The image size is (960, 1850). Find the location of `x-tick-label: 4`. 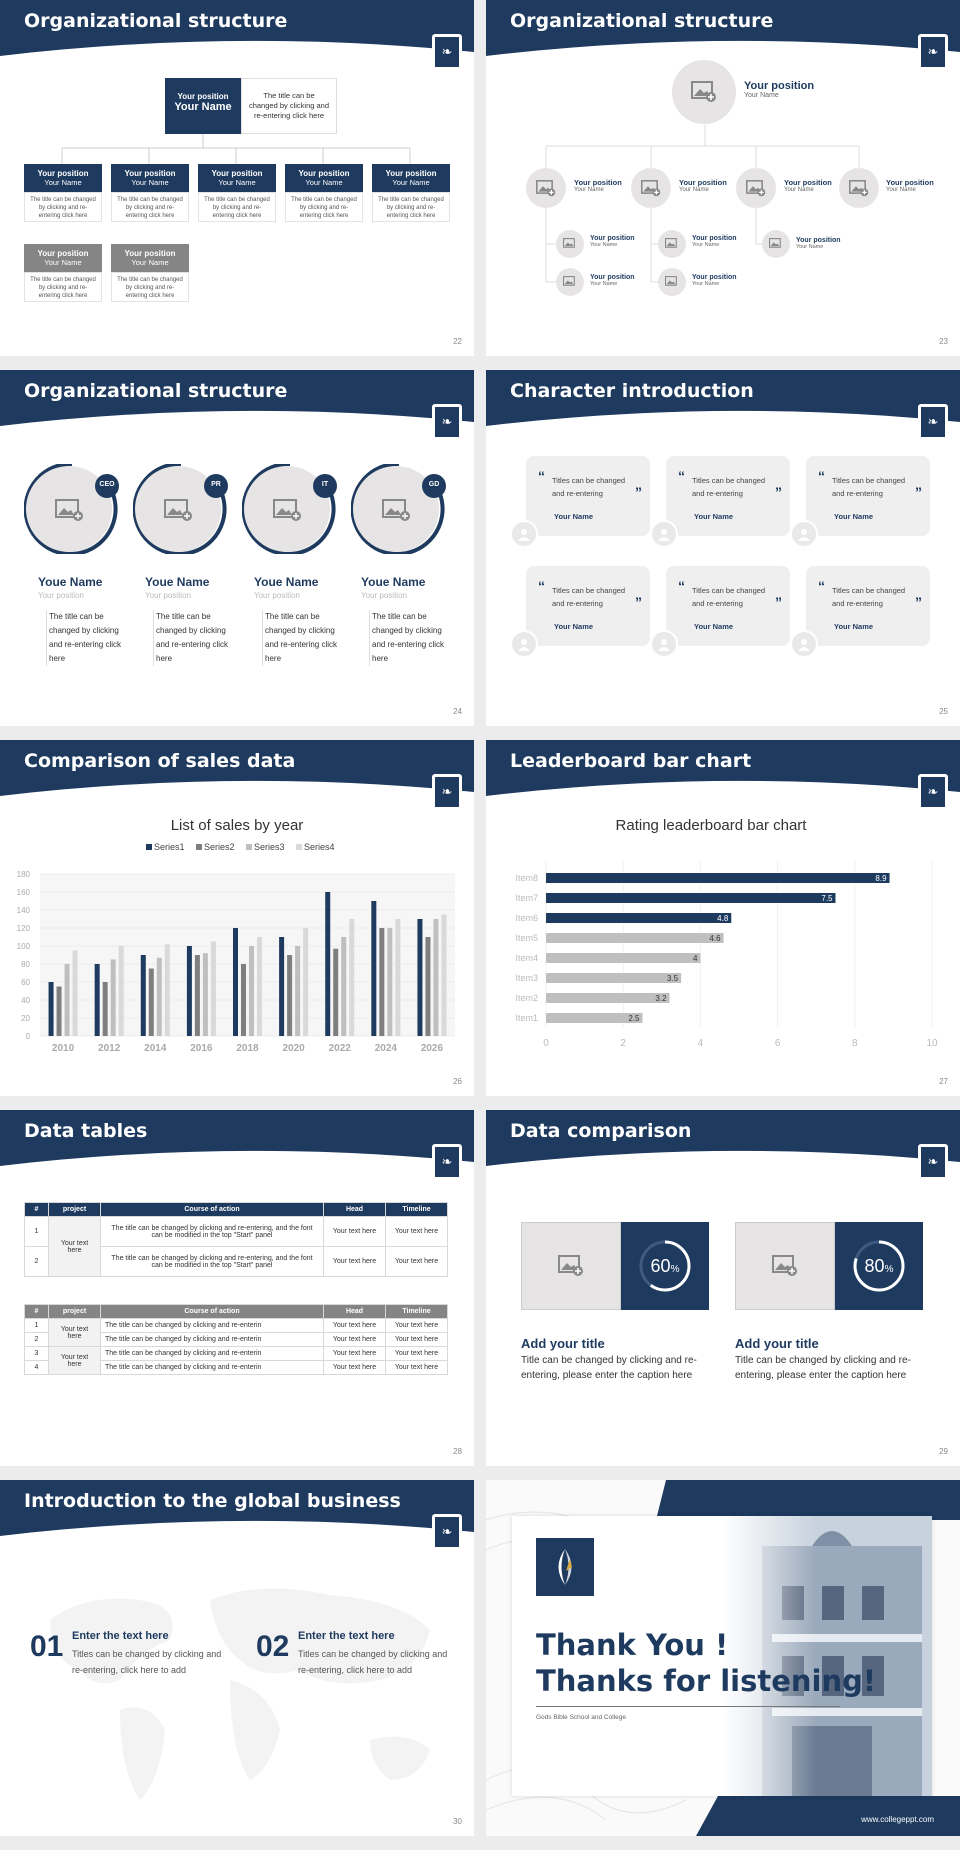

x-tick-label: 4 is located at coordinates (701, 1043).